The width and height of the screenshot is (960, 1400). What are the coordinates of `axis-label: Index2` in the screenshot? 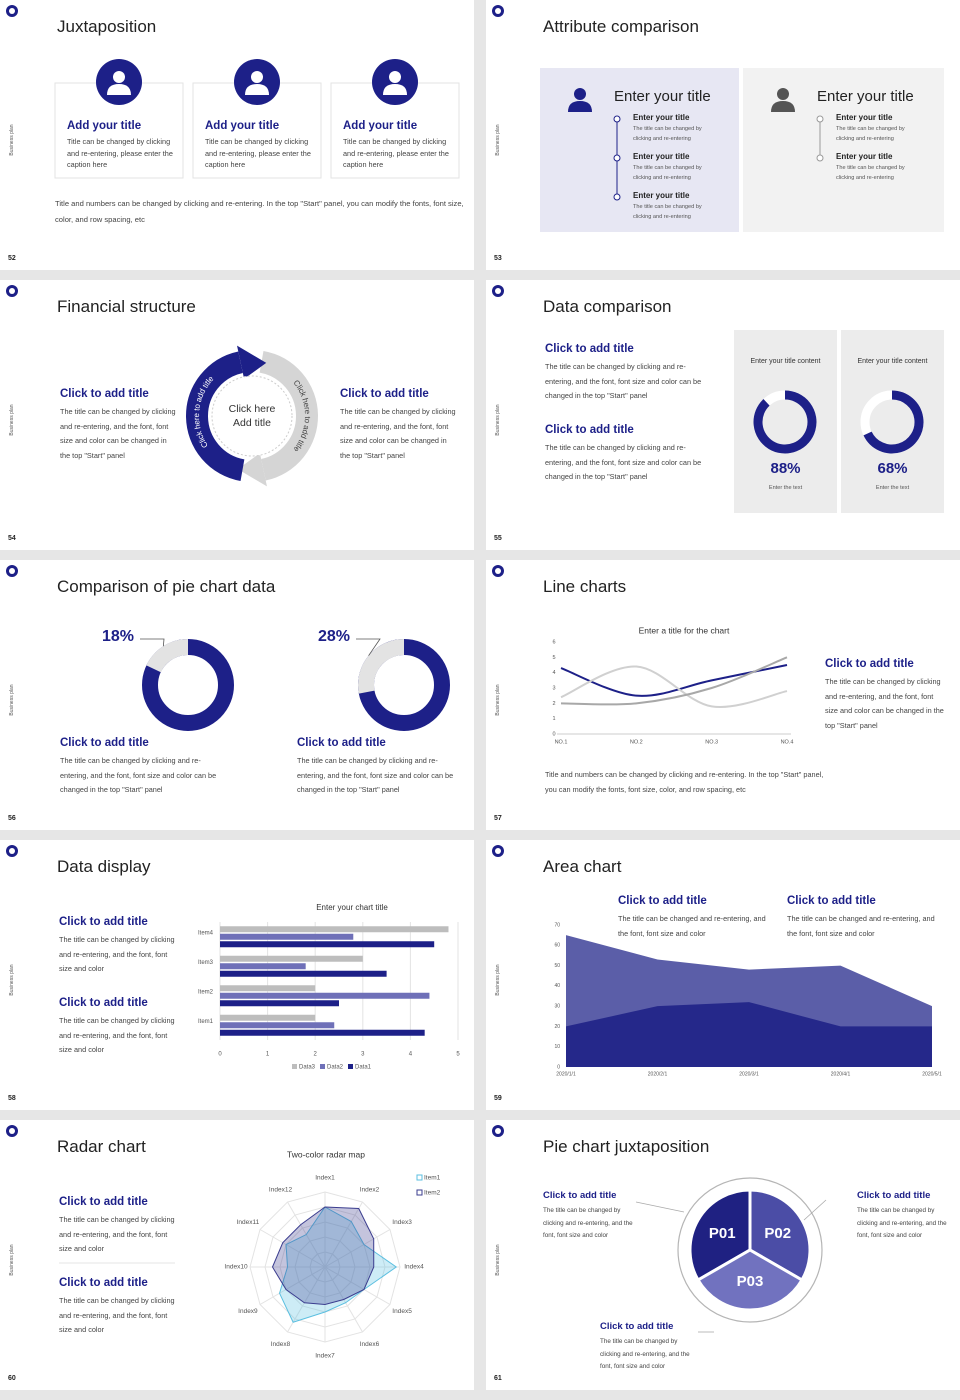 It's located at (370, 1190).